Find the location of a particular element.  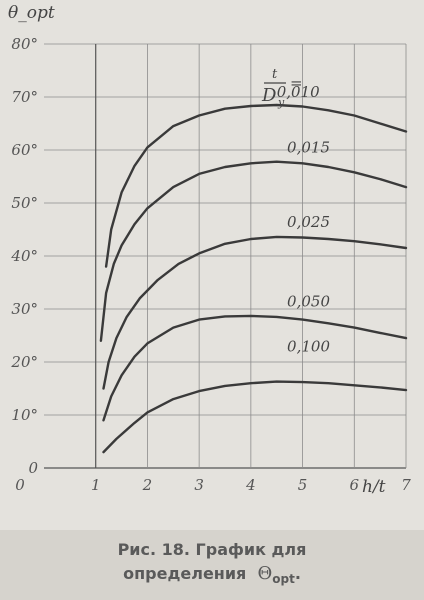

figure-caption: Рис. 18. График для определения Θopt. is located at coordinates (212, 565).